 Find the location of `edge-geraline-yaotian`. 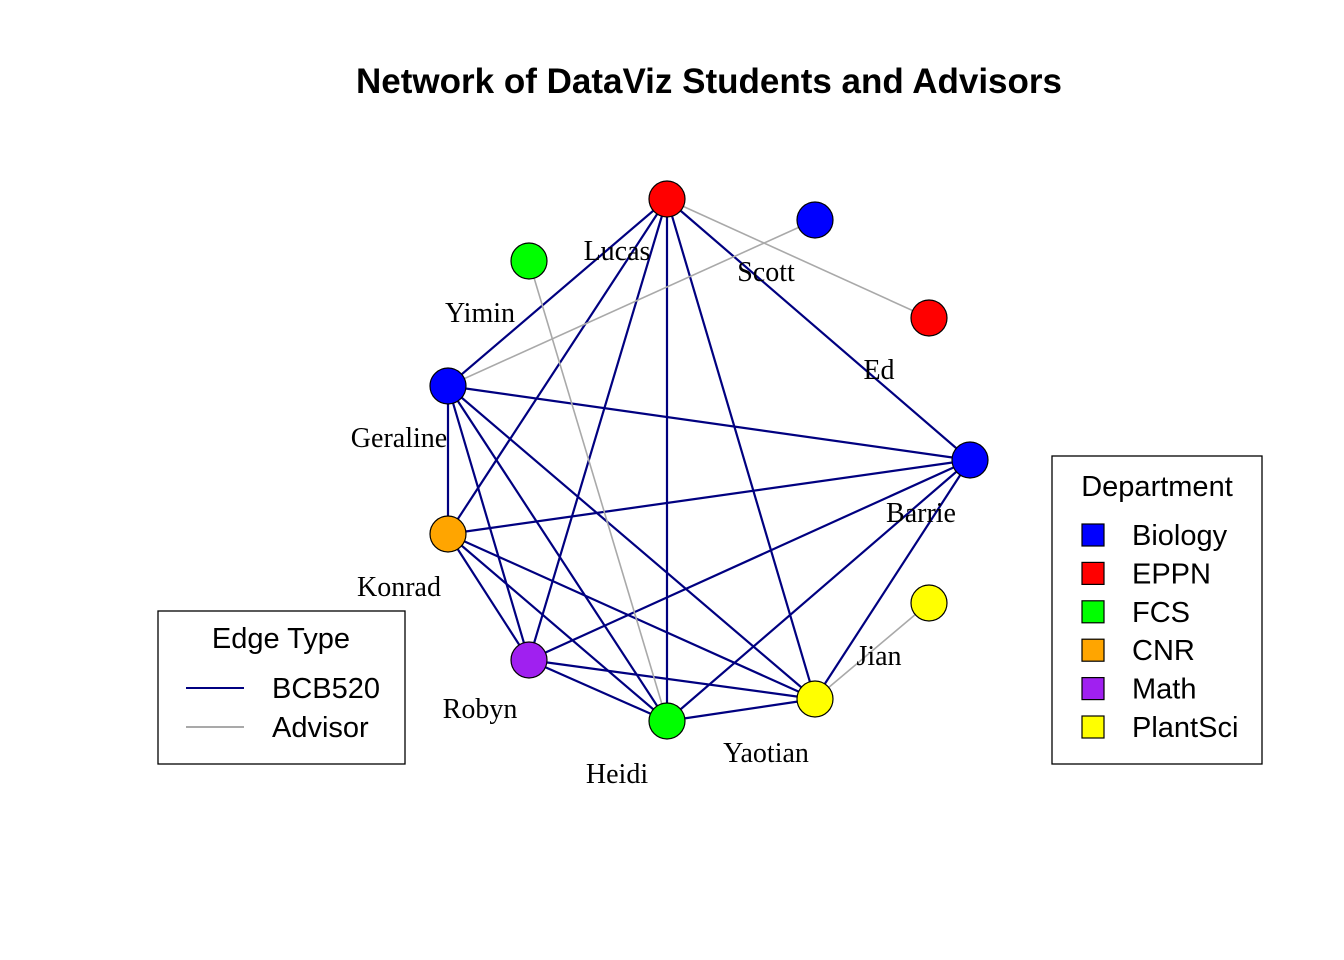

edge-geraline-yaotian is located at coordinates (631, 542).